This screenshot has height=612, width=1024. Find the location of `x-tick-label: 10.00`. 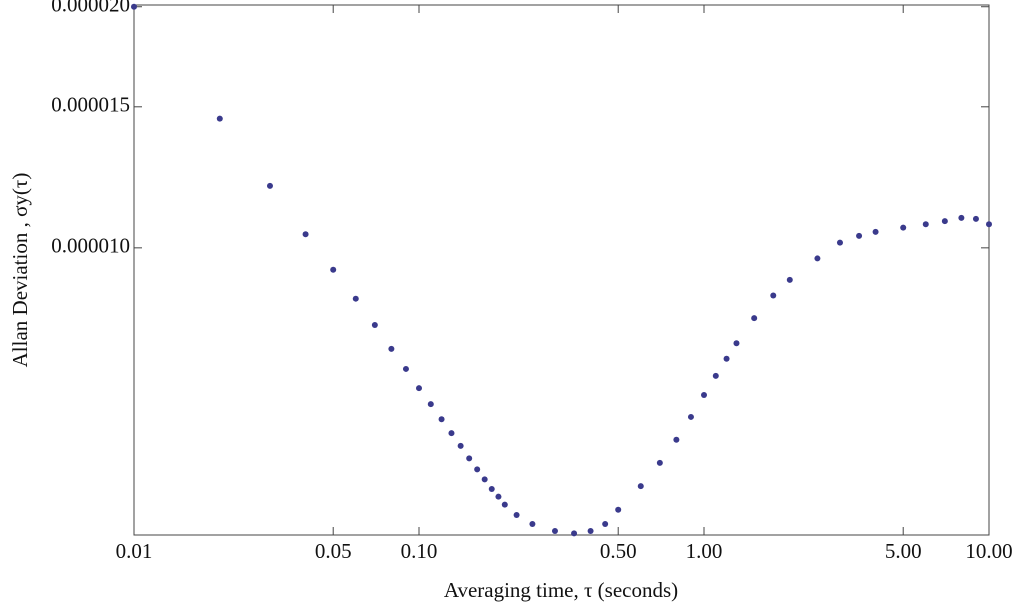

x-tick-label: 10.00 is located at coordinates (988, 551).